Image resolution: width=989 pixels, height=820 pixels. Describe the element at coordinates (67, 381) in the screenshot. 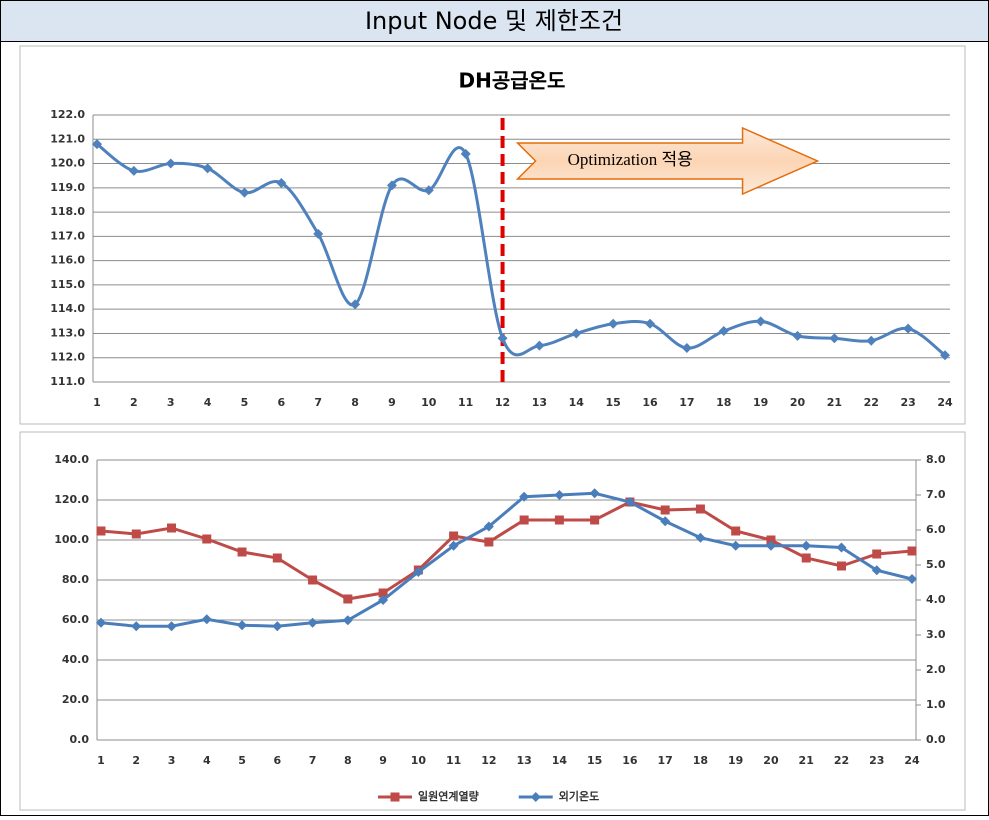

I see `y-tick-label: 111.0` at that location.